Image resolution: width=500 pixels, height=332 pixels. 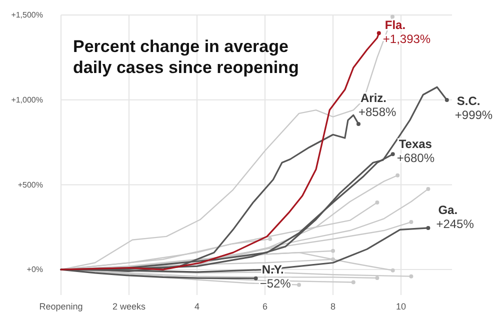 What do you see at coordinates (415, 144) in the screenshot?
I see `series-label: Texas` at bounding box center [415, 144].